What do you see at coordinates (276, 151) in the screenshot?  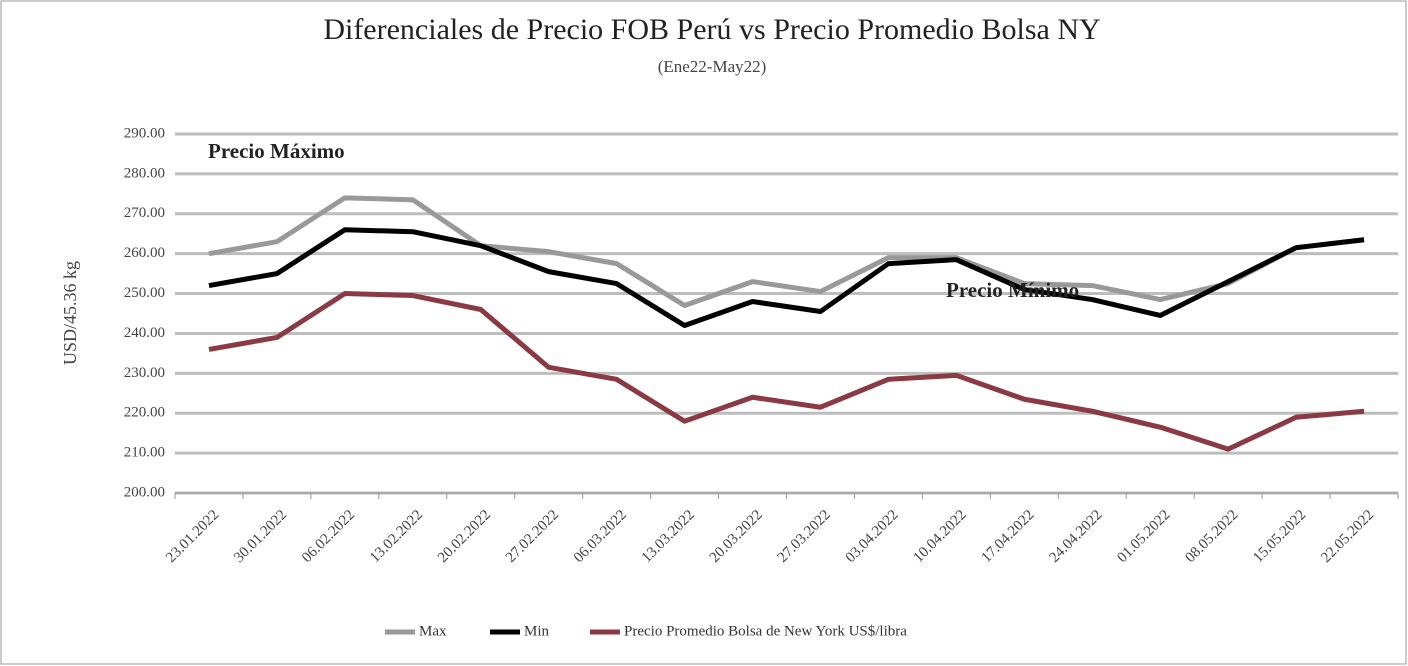 I see `annotation: Precio Máximo` at bounding box center [276, 151].